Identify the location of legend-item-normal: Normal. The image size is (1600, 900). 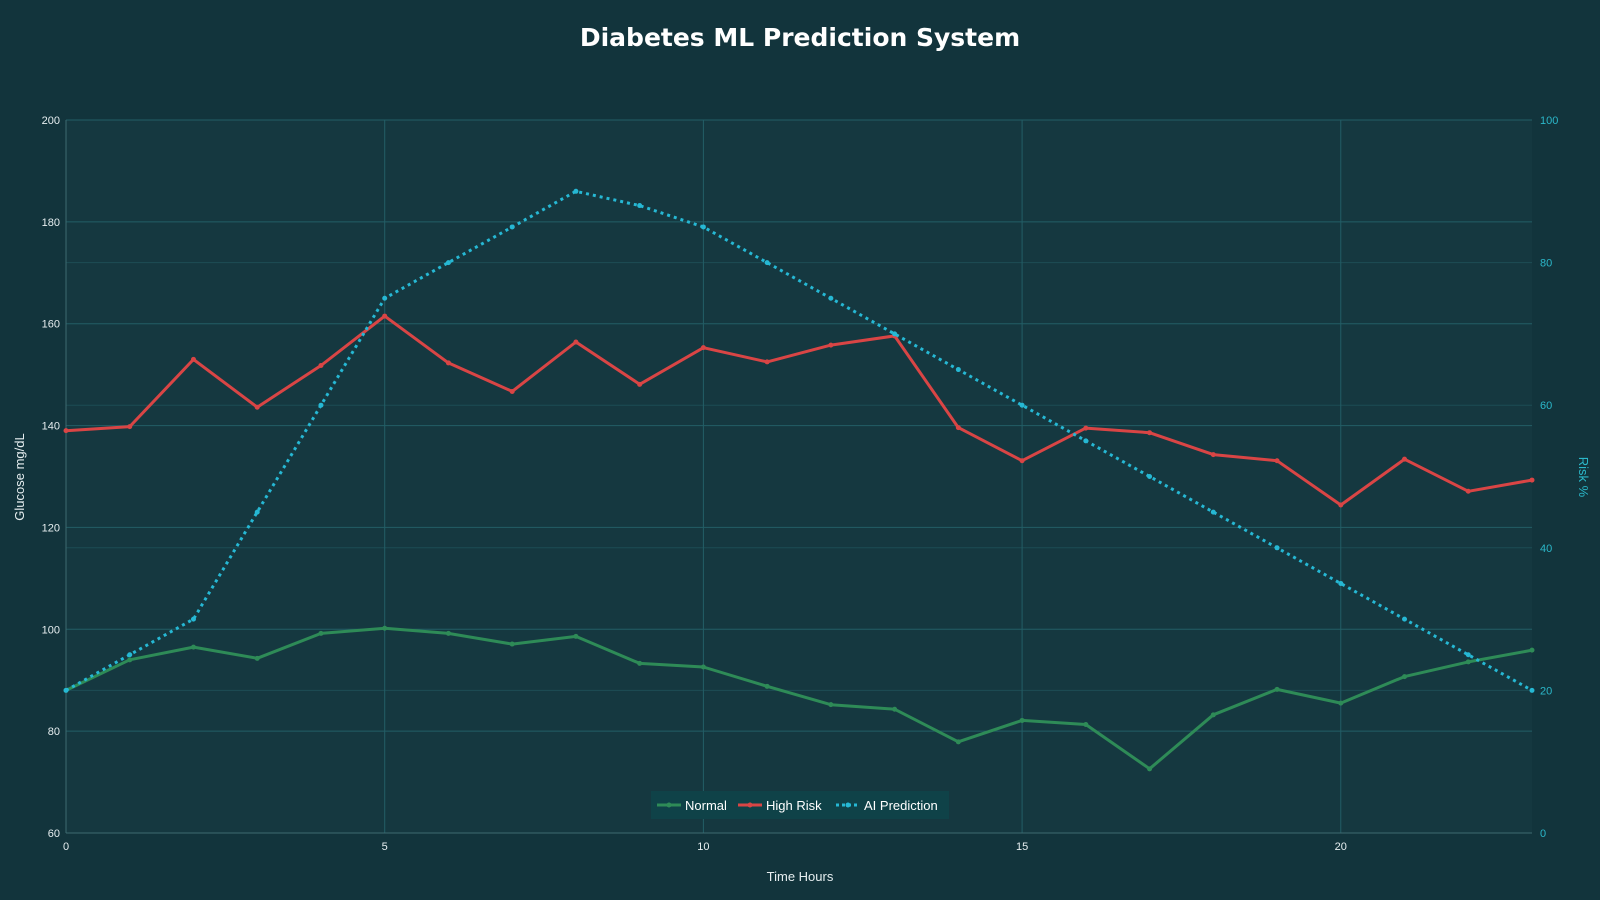
(692, 805).